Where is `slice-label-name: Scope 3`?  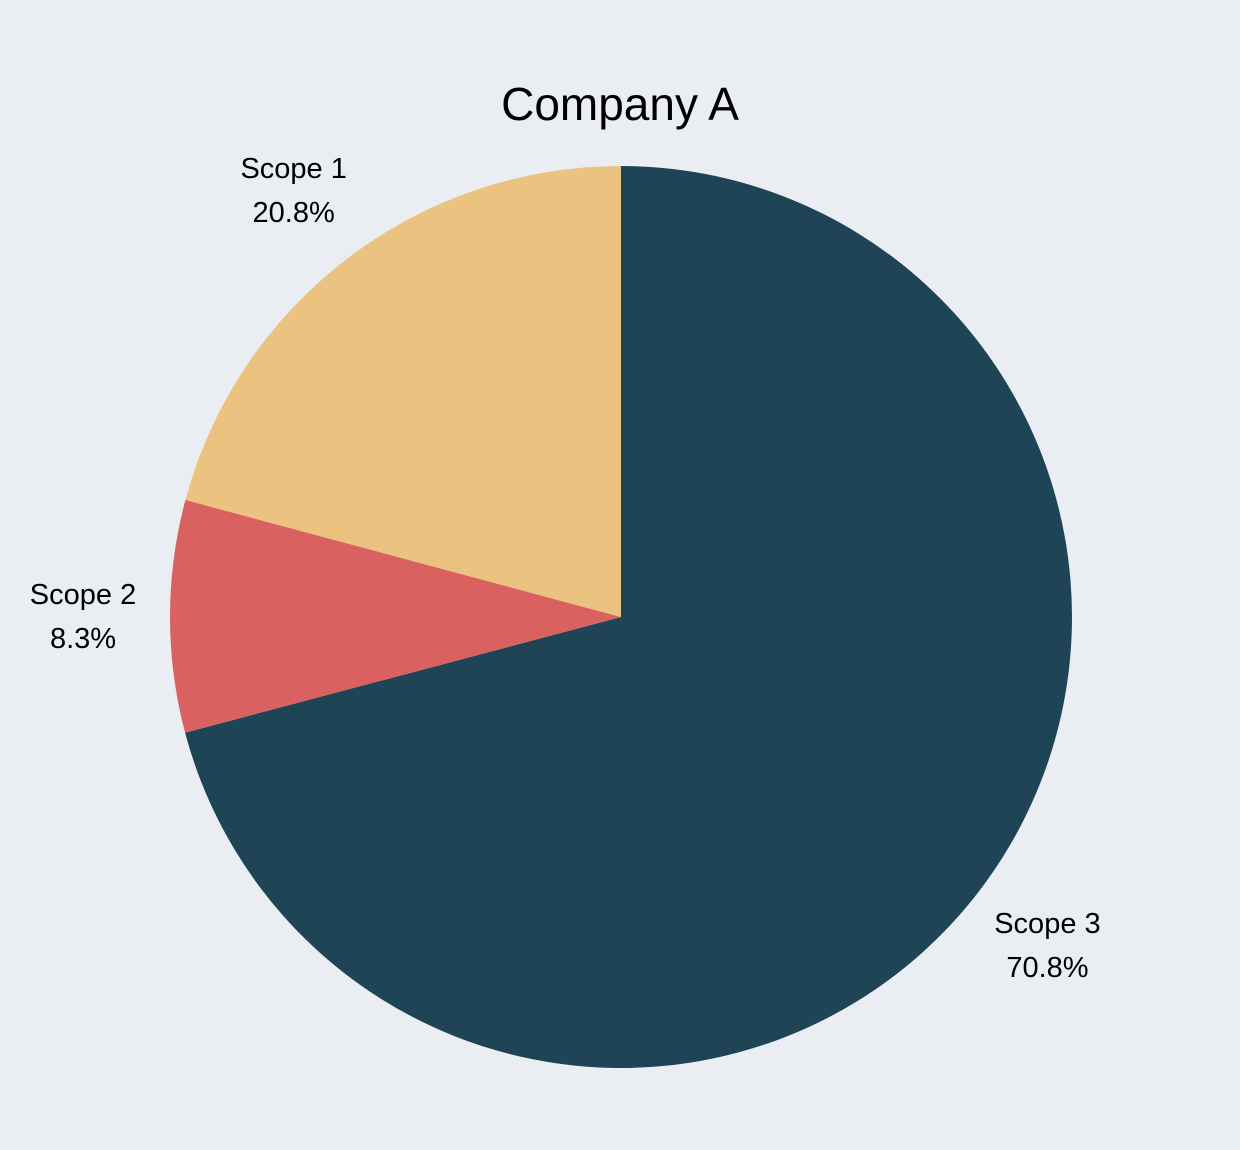 slice-label-name: Scope 3 is located at coordinates (1047, 924).